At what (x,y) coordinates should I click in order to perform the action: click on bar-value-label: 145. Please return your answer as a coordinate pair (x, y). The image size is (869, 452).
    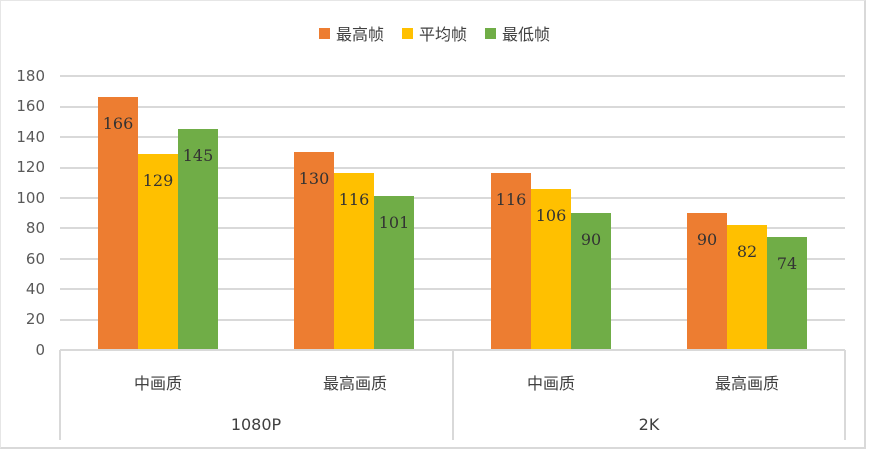
    Looking at the image, I should click on (198, 156).